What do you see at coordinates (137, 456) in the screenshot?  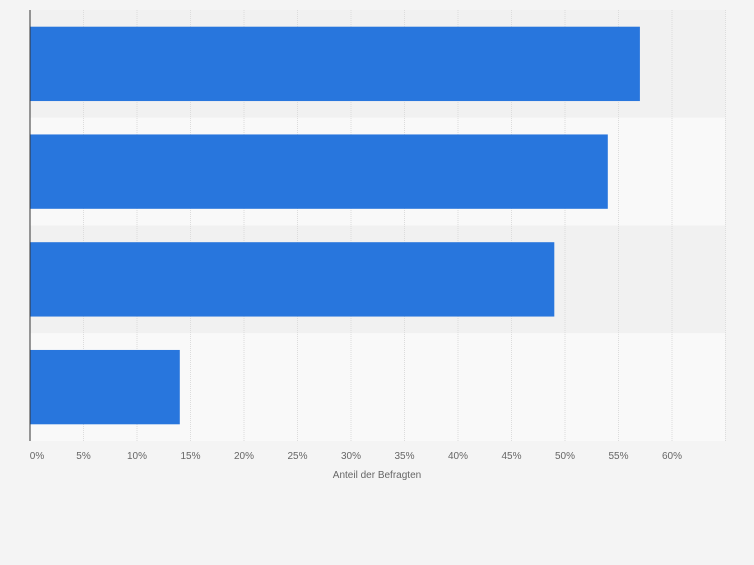 I see `x-tick-label: 10%` at bounding box center [137, 456].